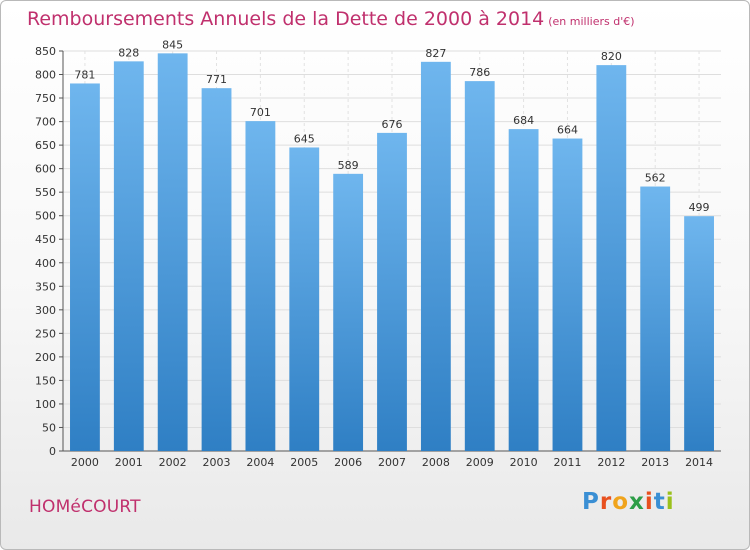 The image size is (750, 550). Describe the element at coordinates (45, 239) in the screenshot. I see `y-tick-label: 450` at that location.